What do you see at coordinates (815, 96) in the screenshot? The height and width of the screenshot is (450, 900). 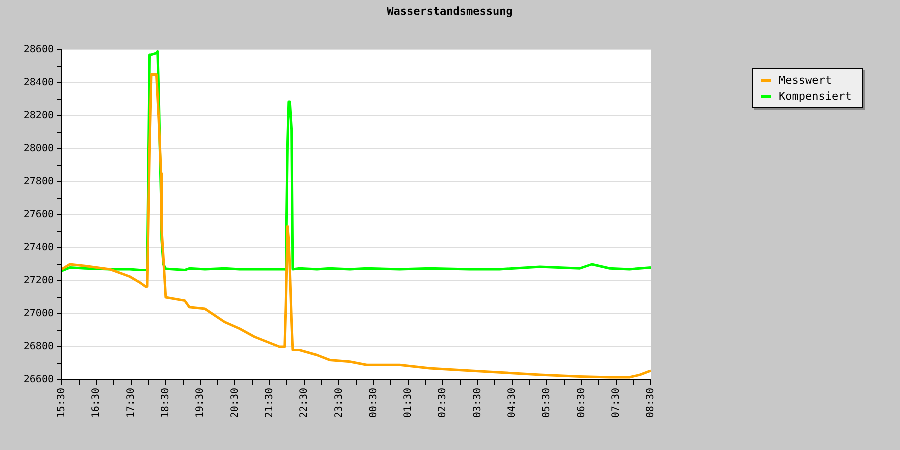 I see `legend-label: Kompensiert` at bounding box center [815, 96].